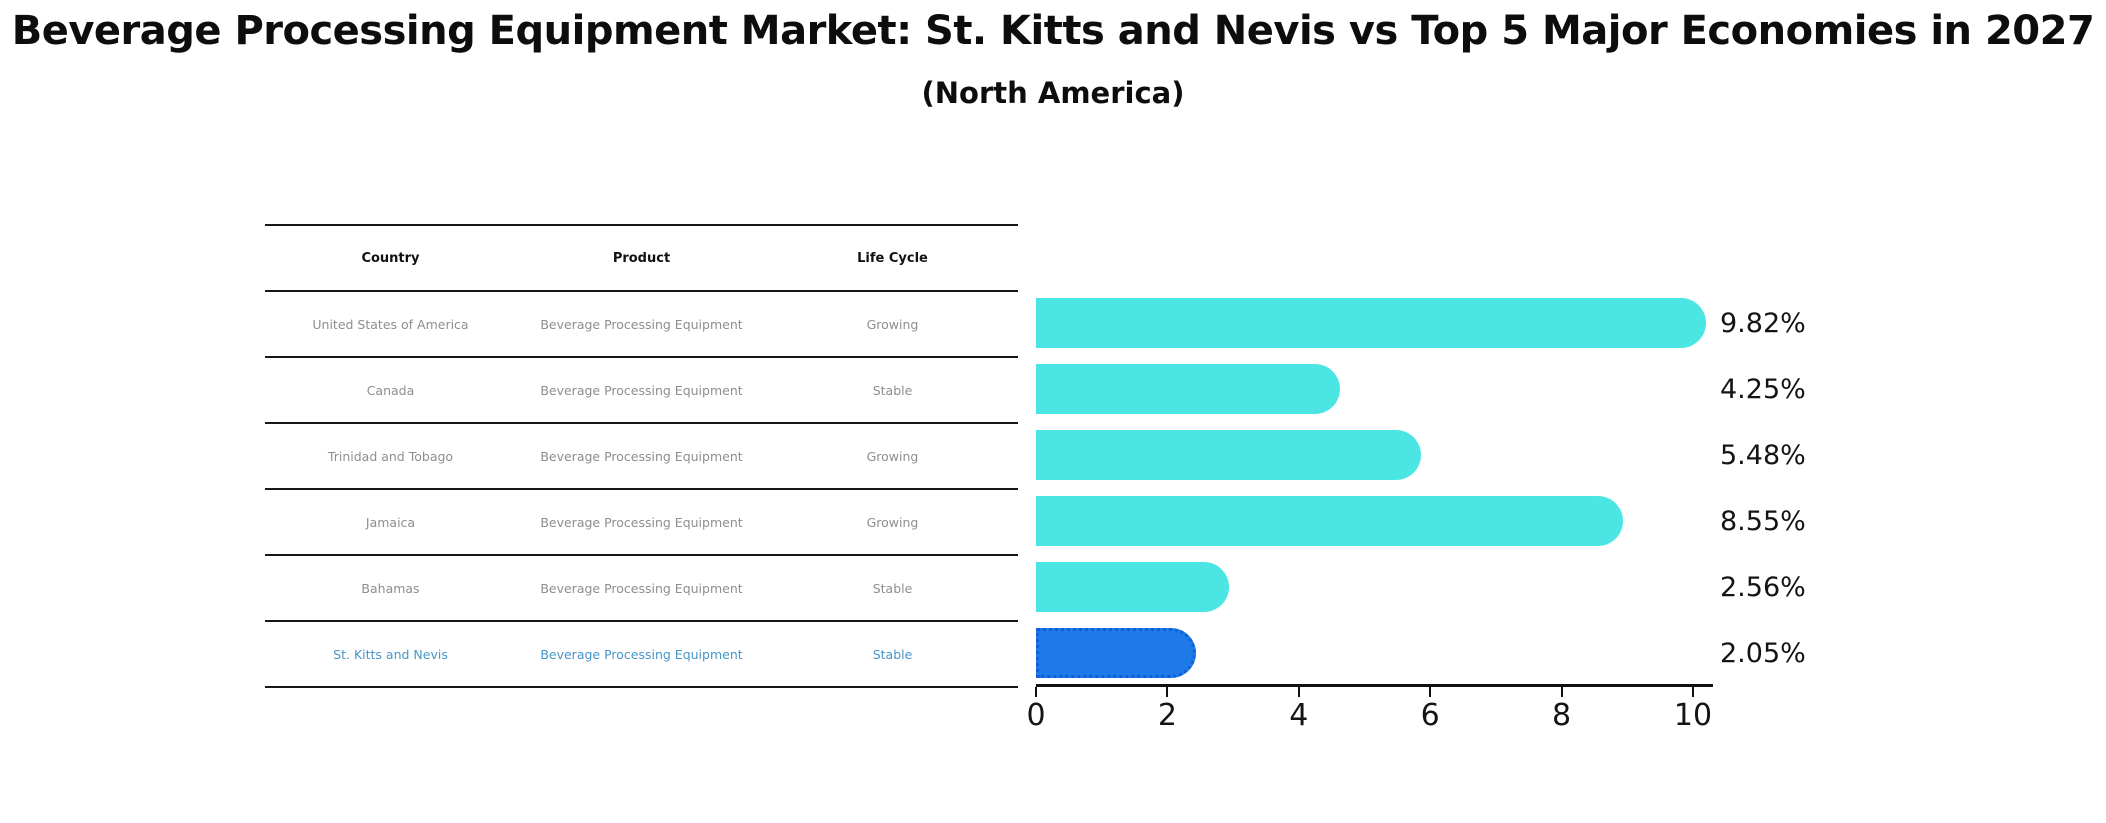  What do you see at coordinates (390, 654) in the screenshot?
I see `table-cell-country: St. Kitts and Nevis` at bounding box center [390, 654].